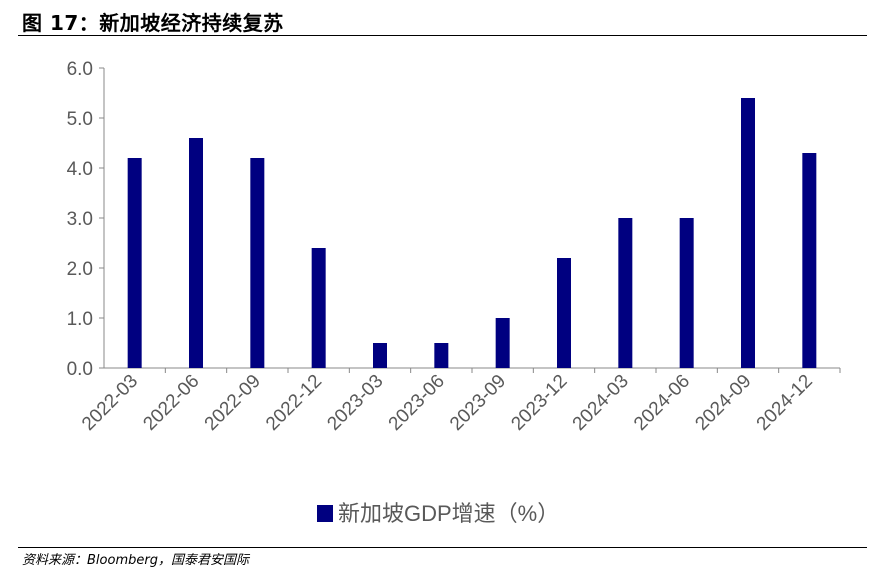  What do you see at coordinates (233, 403) in the screenshot?
I see `x-tick-label: 2022-09` at bounding box center [233, 403].